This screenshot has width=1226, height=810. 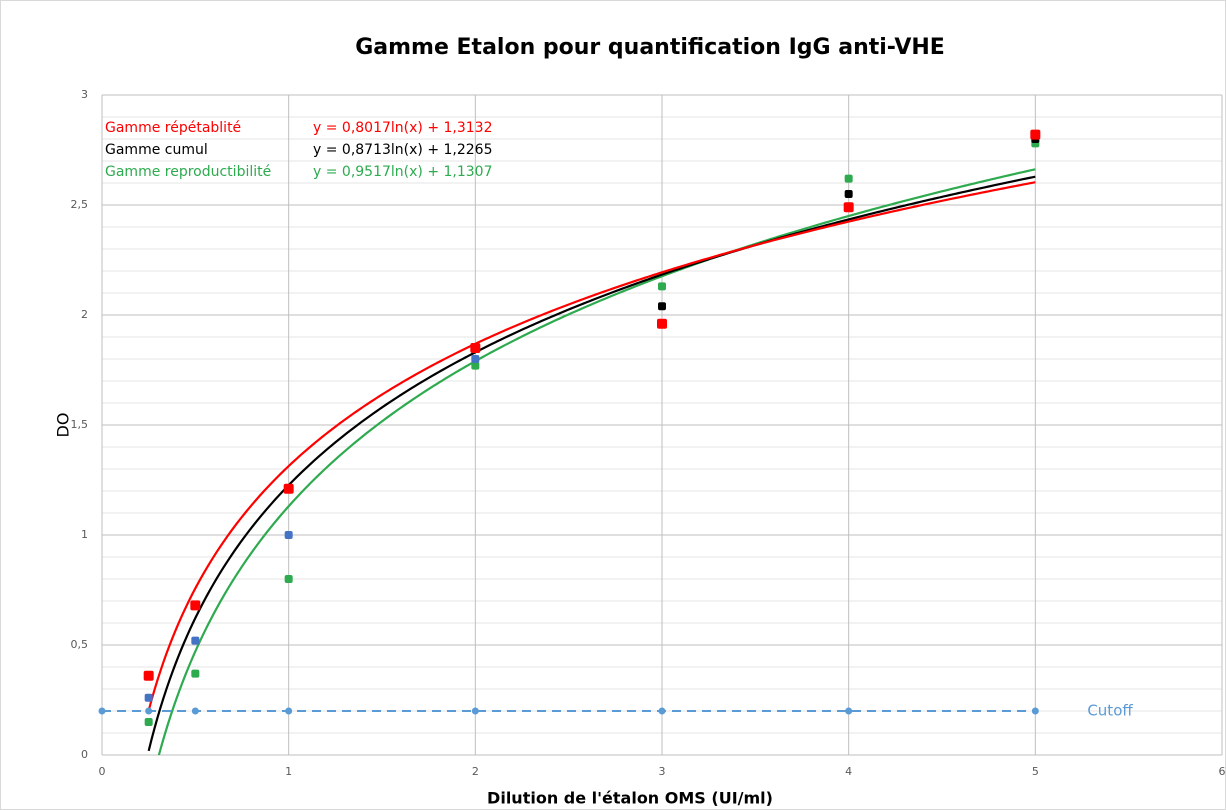 What do you see at coordinates (848, 771) in the screenshot?
I see `x-tick-label: 4` at bounding box center [848, 771].